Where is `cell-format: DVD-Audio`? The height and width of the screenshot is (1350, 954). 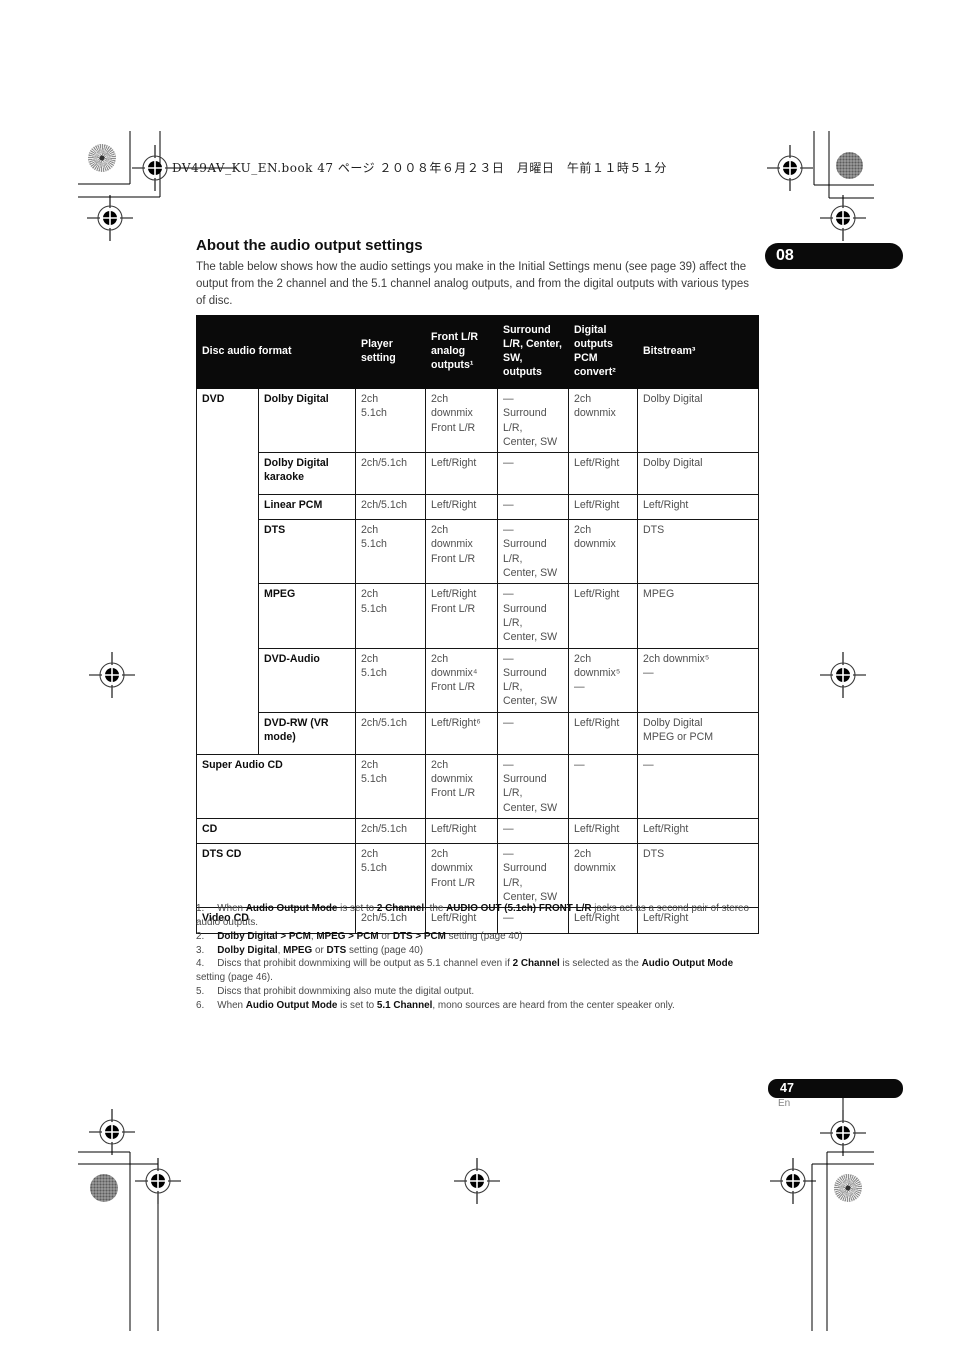 cell-format: DVD-Audio is located at coordinates (307, 680).